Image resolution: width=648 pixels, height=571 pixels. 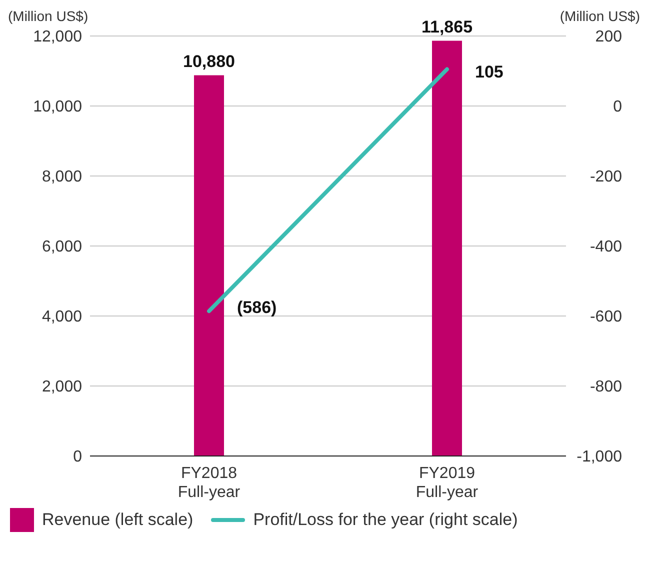 What do you see at coordinates (617, 107) in the screenshot?
I see `y2-tick-label: 0` at bounding box center [617, 107].